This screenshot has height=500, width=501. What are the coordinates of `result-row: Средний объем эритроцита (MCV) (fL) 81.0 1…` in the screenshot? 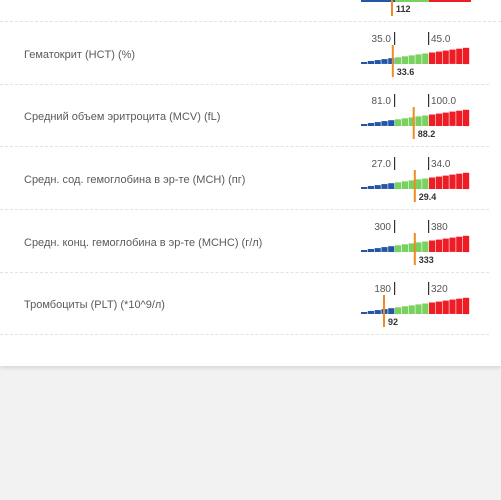 It's located at (244, 116).